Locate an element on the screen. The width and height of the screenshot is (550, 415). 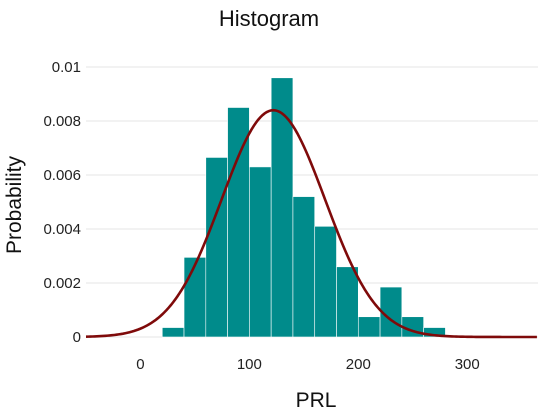
y-tick-label-4: 0.008 is located at coordinates (62, 121).